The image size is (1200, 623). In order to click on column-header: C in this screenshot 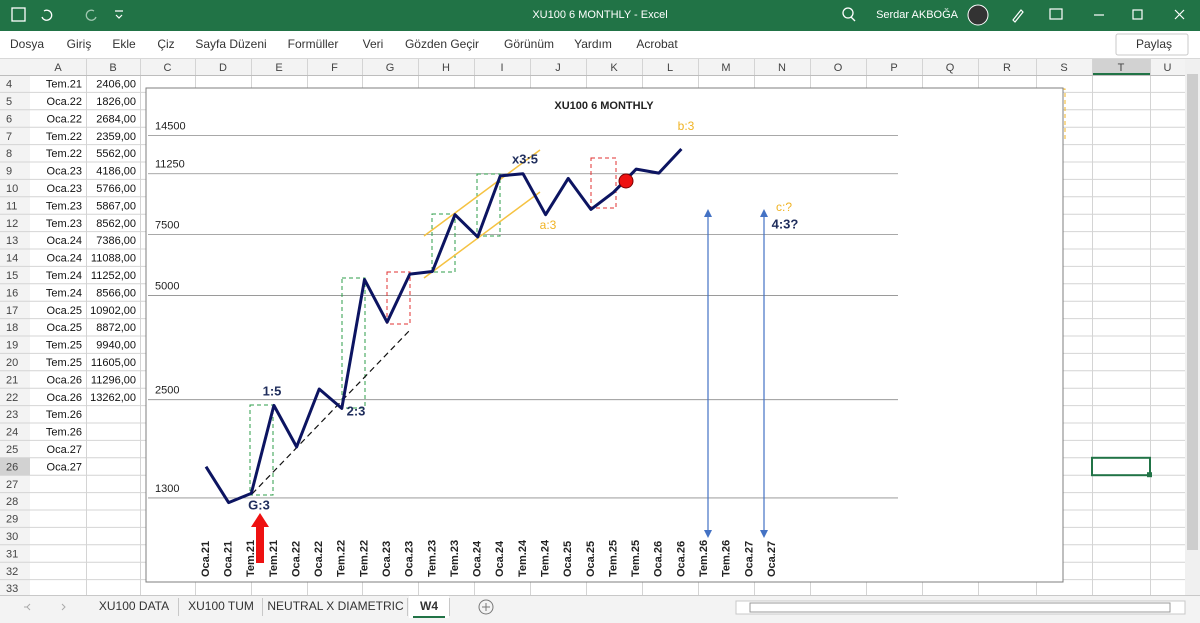, I will do `click(168, 68)`.